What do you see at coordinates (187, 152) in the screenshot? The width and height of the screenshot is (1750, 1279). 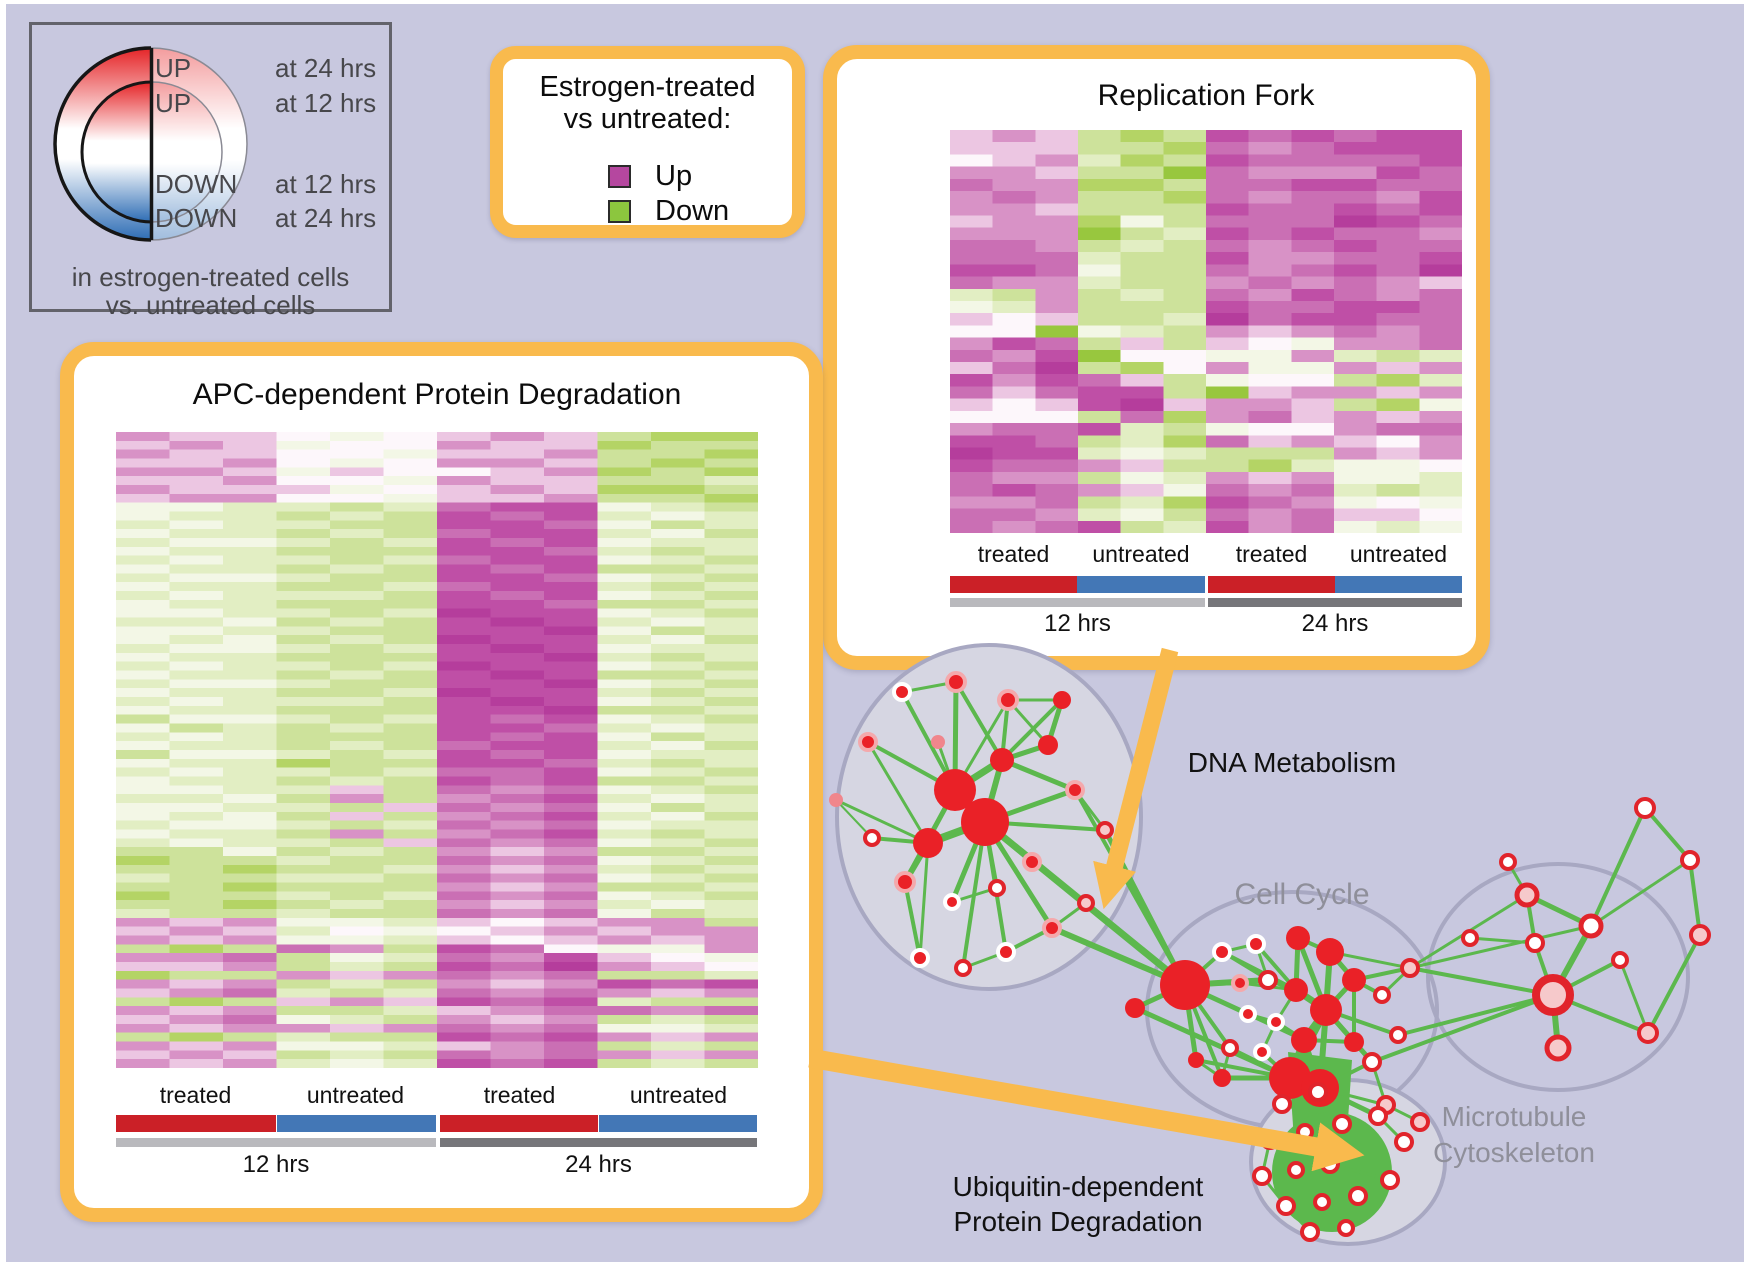 I see `inner-faded-half` at bounding box center [187, 152].